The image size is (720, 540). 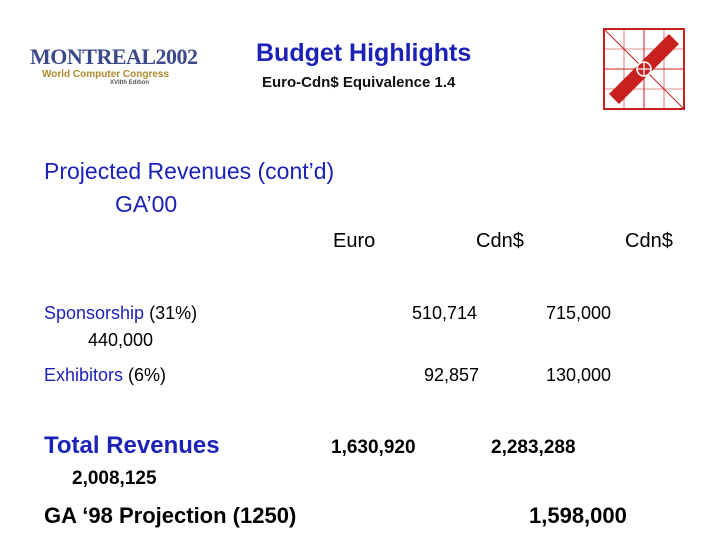 What do you see at coordinates (579, 313) in the screenshot?
I see `sponsorship-cdn-value-2: 715,000` at bounding box center [579, 313].